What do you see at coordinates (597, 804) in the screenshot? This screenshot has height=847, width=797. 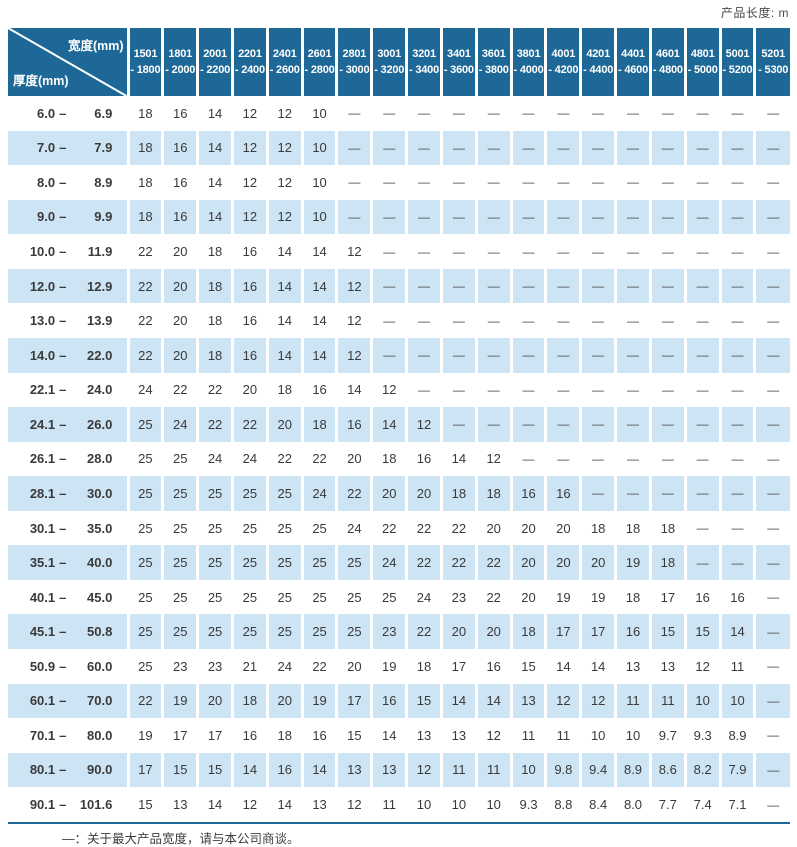 I see `cell-length-value: 8.4` at bounding box center [597, 804].